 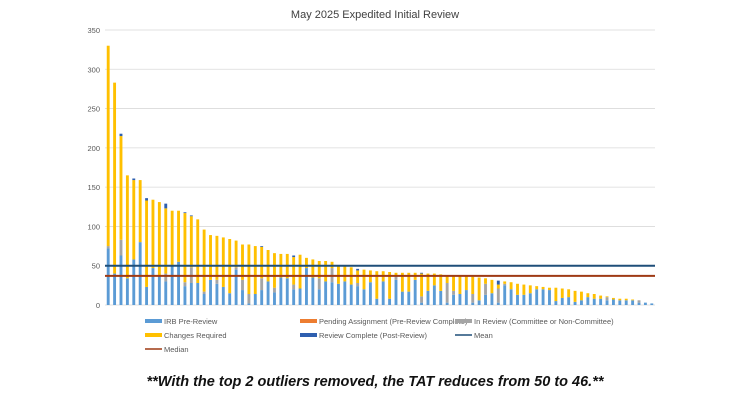 What do you see at coordinates (195, 335) in the screenshot?
I see `legend-label: Changes Required` at bounding box center [195, 335].